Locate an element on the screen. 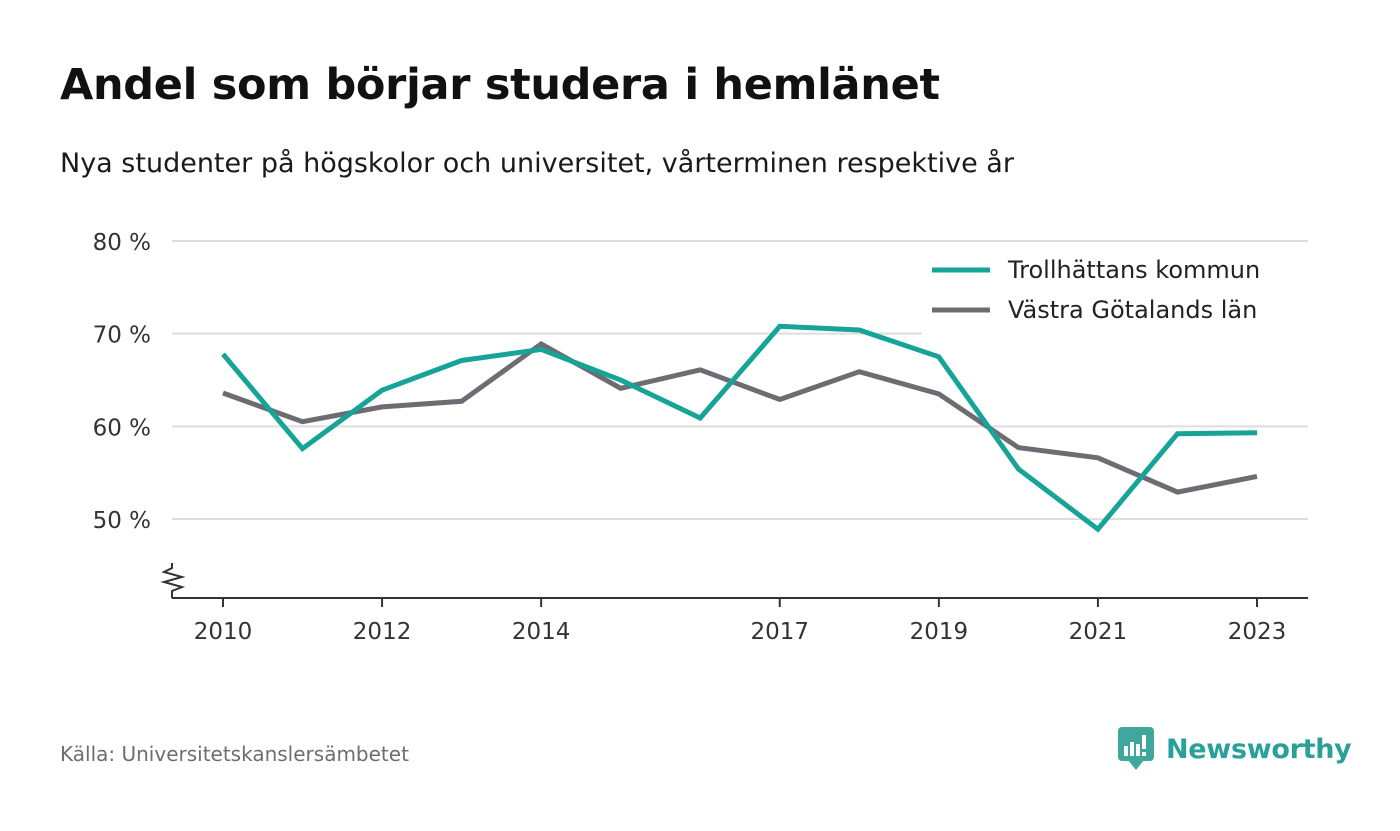 This screenshot has height=831, width=1400. brand-logo: Newsworthy is located at coordinates (1235, 749).